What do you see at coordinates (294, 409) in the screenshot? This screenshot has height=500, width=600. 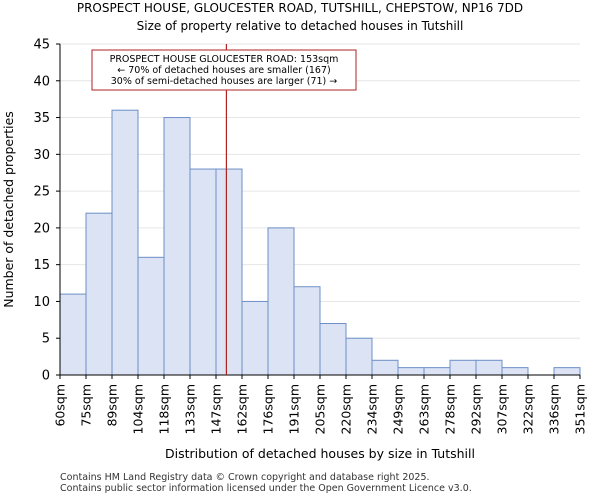 I see `x-tick-label: 191sqm` at bounding box center [294, 409].